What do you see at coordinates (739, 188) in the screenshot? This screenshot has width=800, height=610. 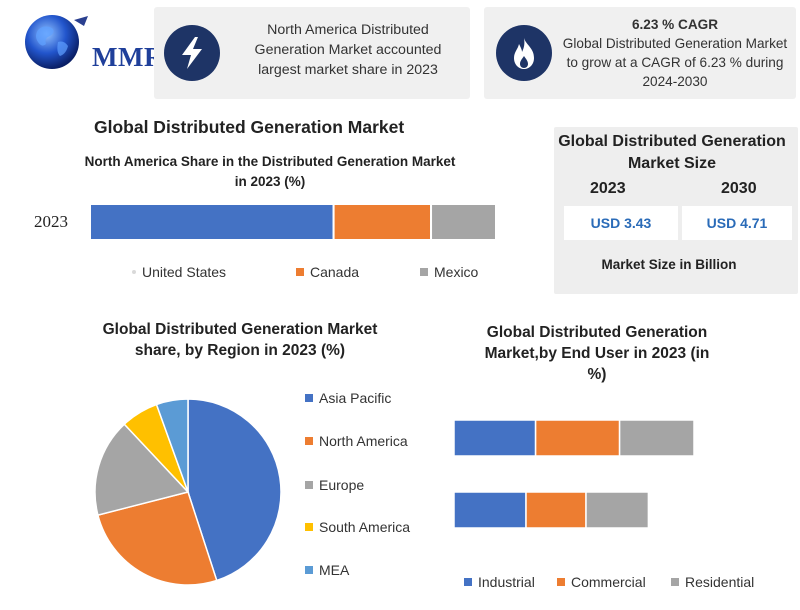 I see `market-size-year-2030: 2030` at bounding box center [739, 188].